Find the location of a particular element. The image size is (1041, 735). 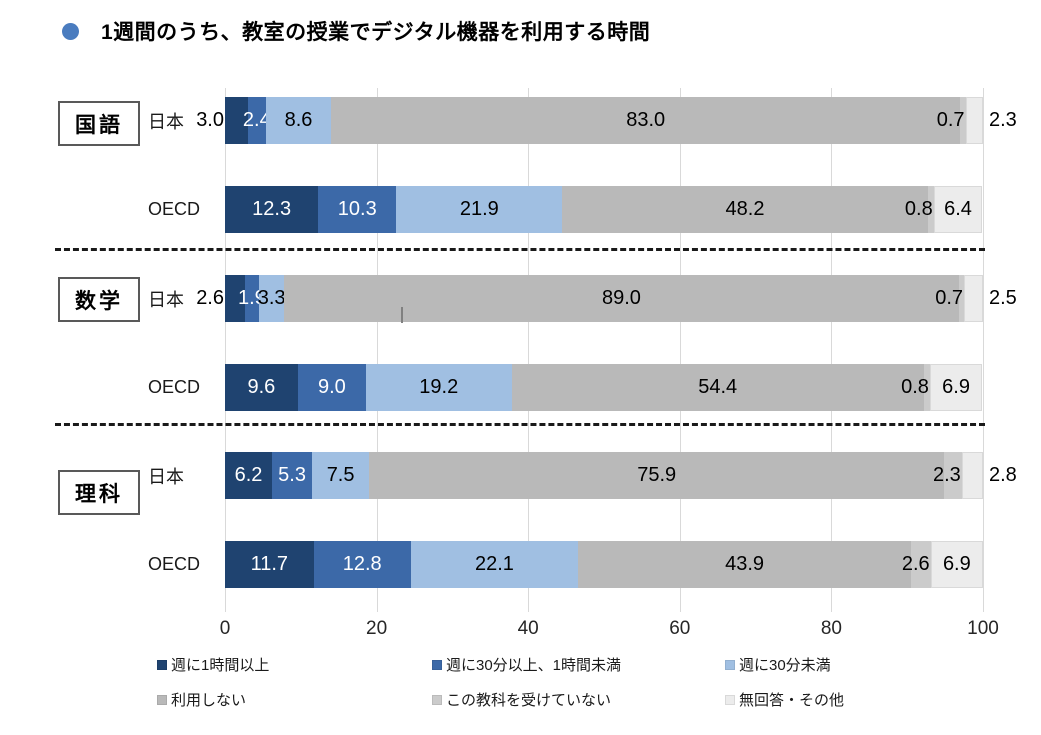

bar-row: 12.3 10.3 21.9 48.2 0.8 6.4 is located at coordinates (604, 209).